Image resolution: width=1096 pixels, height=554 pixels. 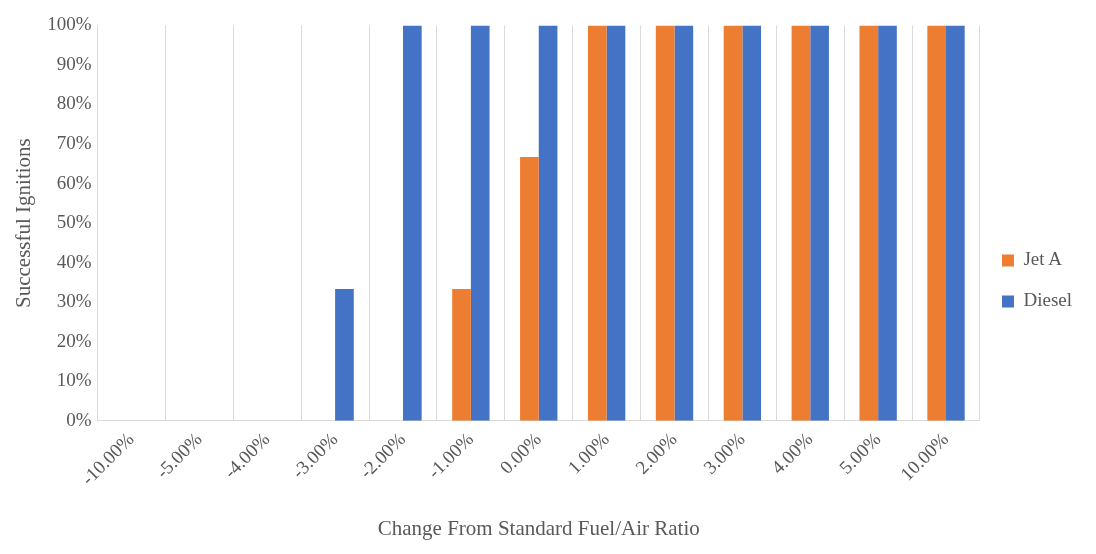 I want to click on y-tick-label: 60%, so click(x=74, y=182).